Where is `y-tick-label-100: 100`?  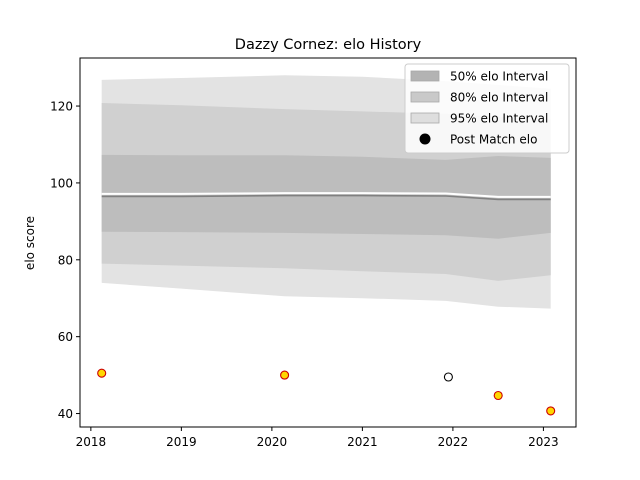
y-tick-label-100: 100 is located at coordinates (61, 183).